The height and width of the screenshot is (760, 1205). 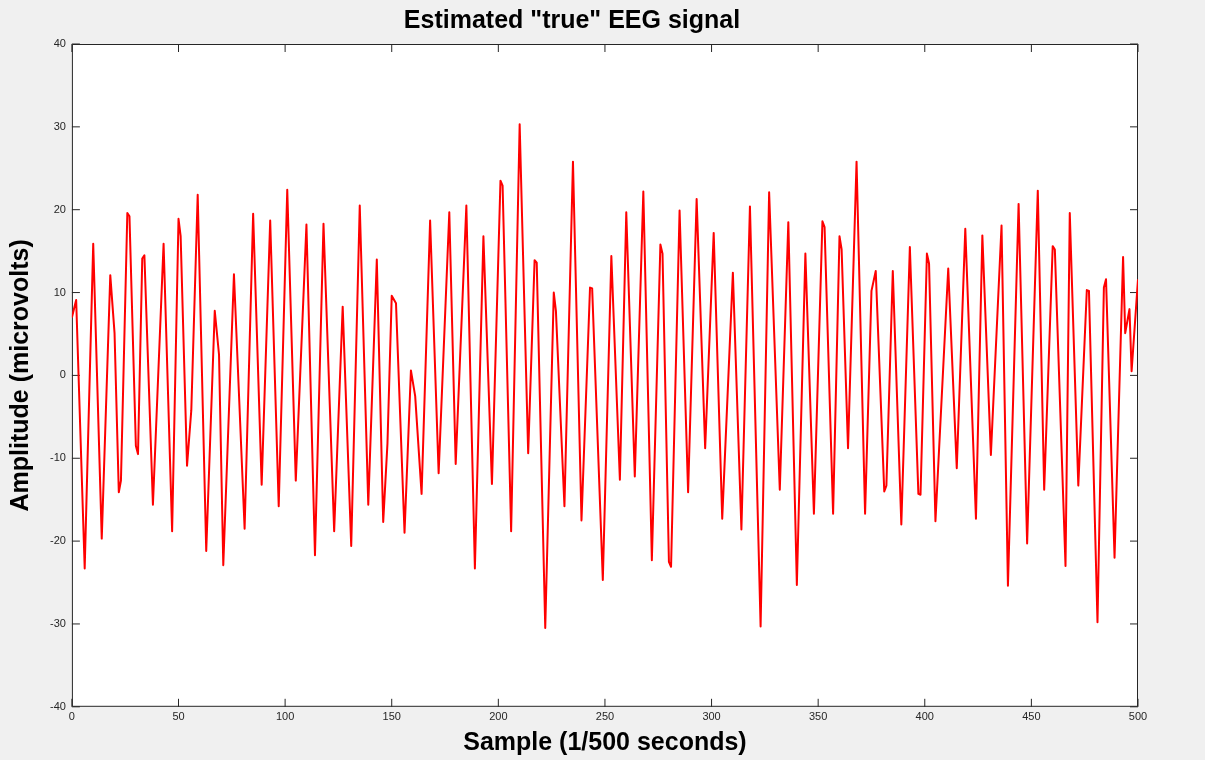 What do you see at coordinates (57, 705) in the screenshot?
I see `y-tick-label: -40` at bounding box center [57, 705].